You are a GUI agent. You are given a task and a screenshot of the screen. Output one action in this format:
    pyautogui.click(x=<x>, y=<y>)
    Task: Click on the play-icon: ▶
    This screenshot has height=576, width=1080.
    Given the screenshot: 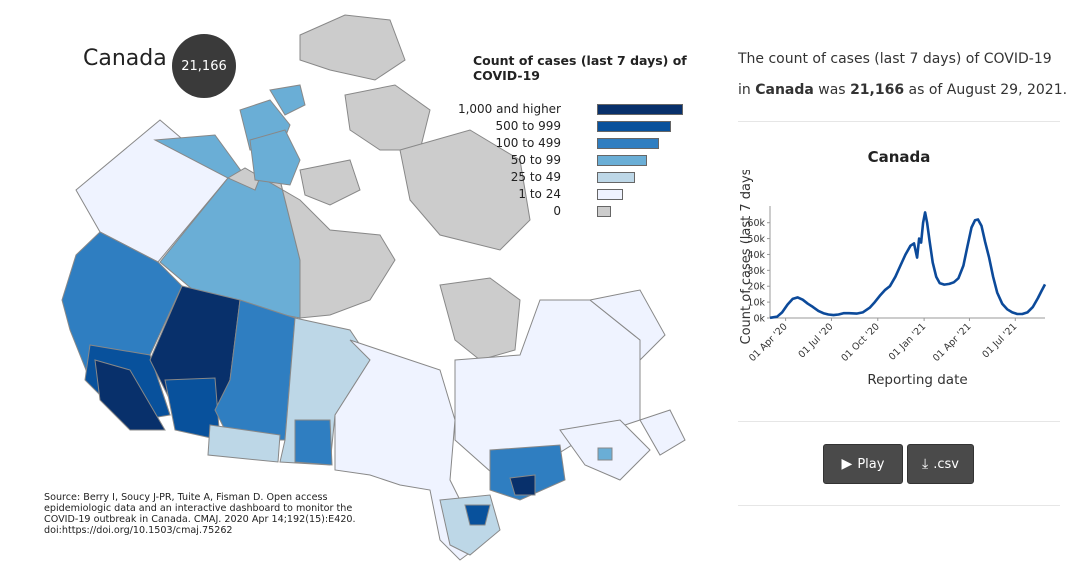 What is the action you would take?
    pyautogui.click(x=847, y=464)
    